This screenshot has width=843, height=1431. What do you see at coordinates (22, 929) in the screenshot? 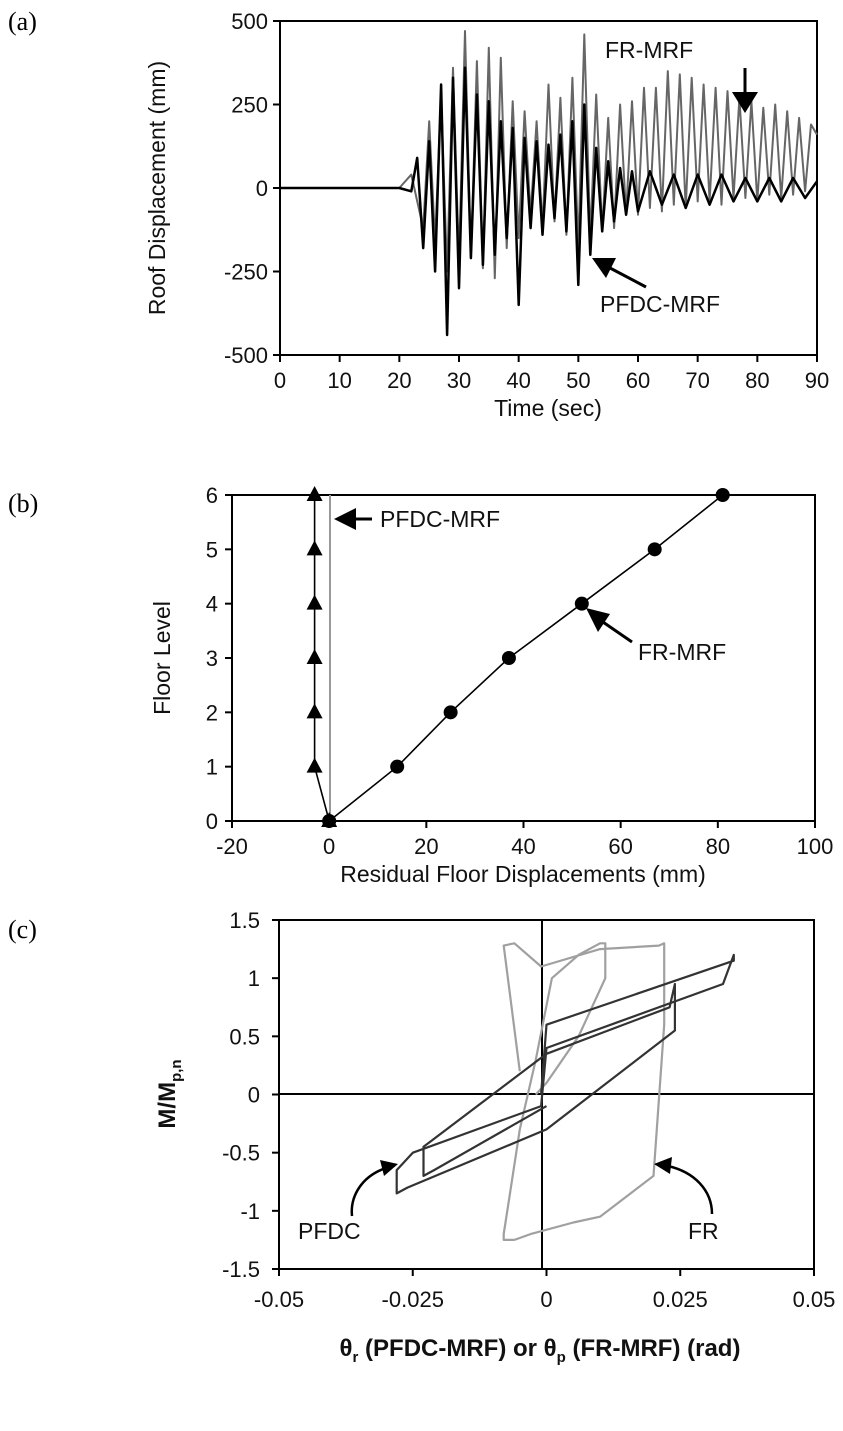
I see `panel-label-c: (c)` at bounding box center [22, 929].